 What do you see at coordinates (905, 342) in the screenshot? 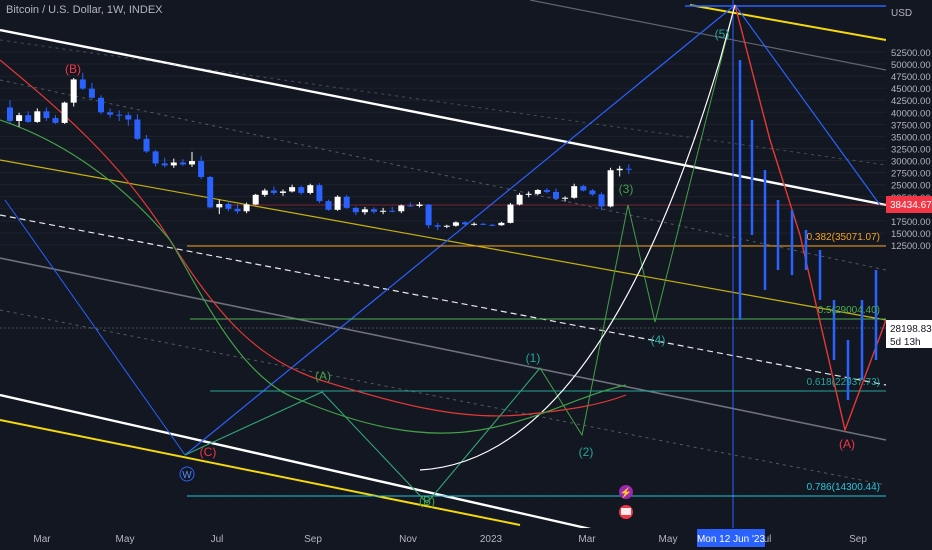
I see `countdown-text: 5d 13h` at bounding box center [905, 342].